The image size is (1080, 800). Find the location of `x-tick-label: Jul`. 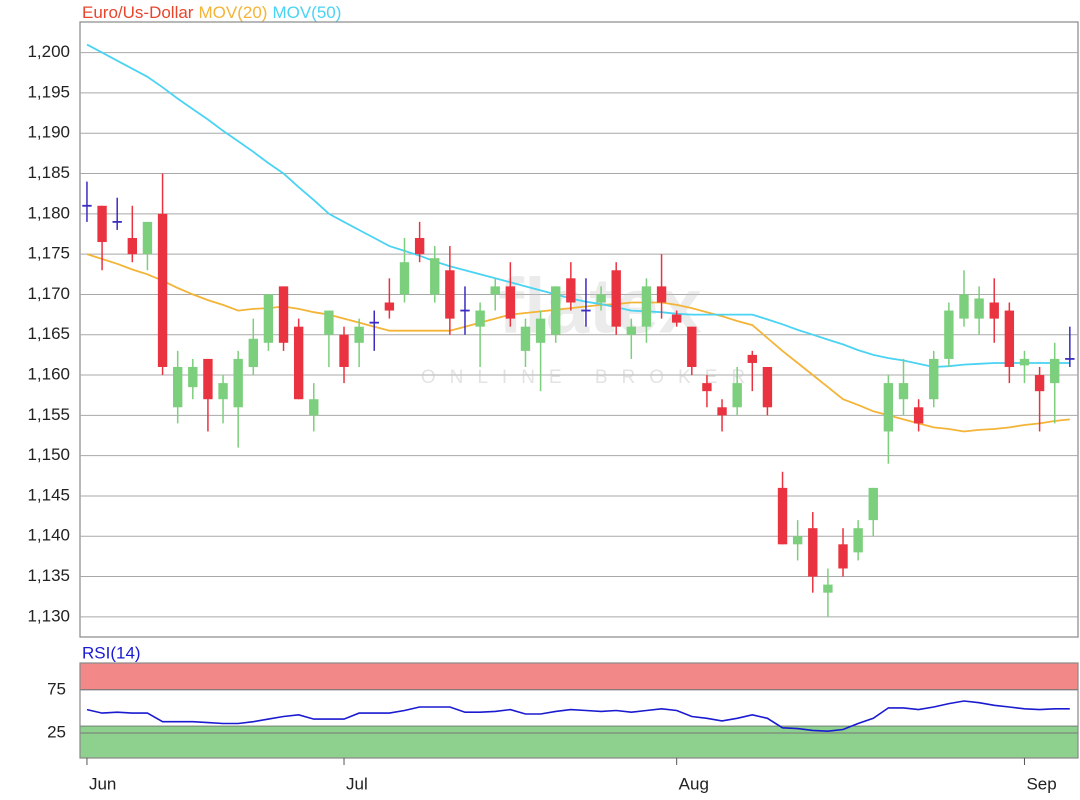

x-tick-label: Jul is located at coordinates (357, 783).